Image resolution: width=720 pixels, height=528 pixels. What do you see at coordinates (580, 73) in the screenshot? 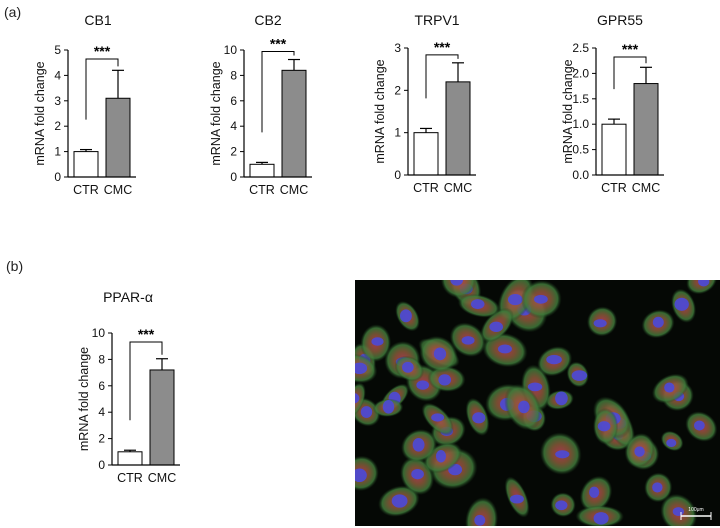
I see `y-tick-label: 2.0` at bounding box center [580, 73].